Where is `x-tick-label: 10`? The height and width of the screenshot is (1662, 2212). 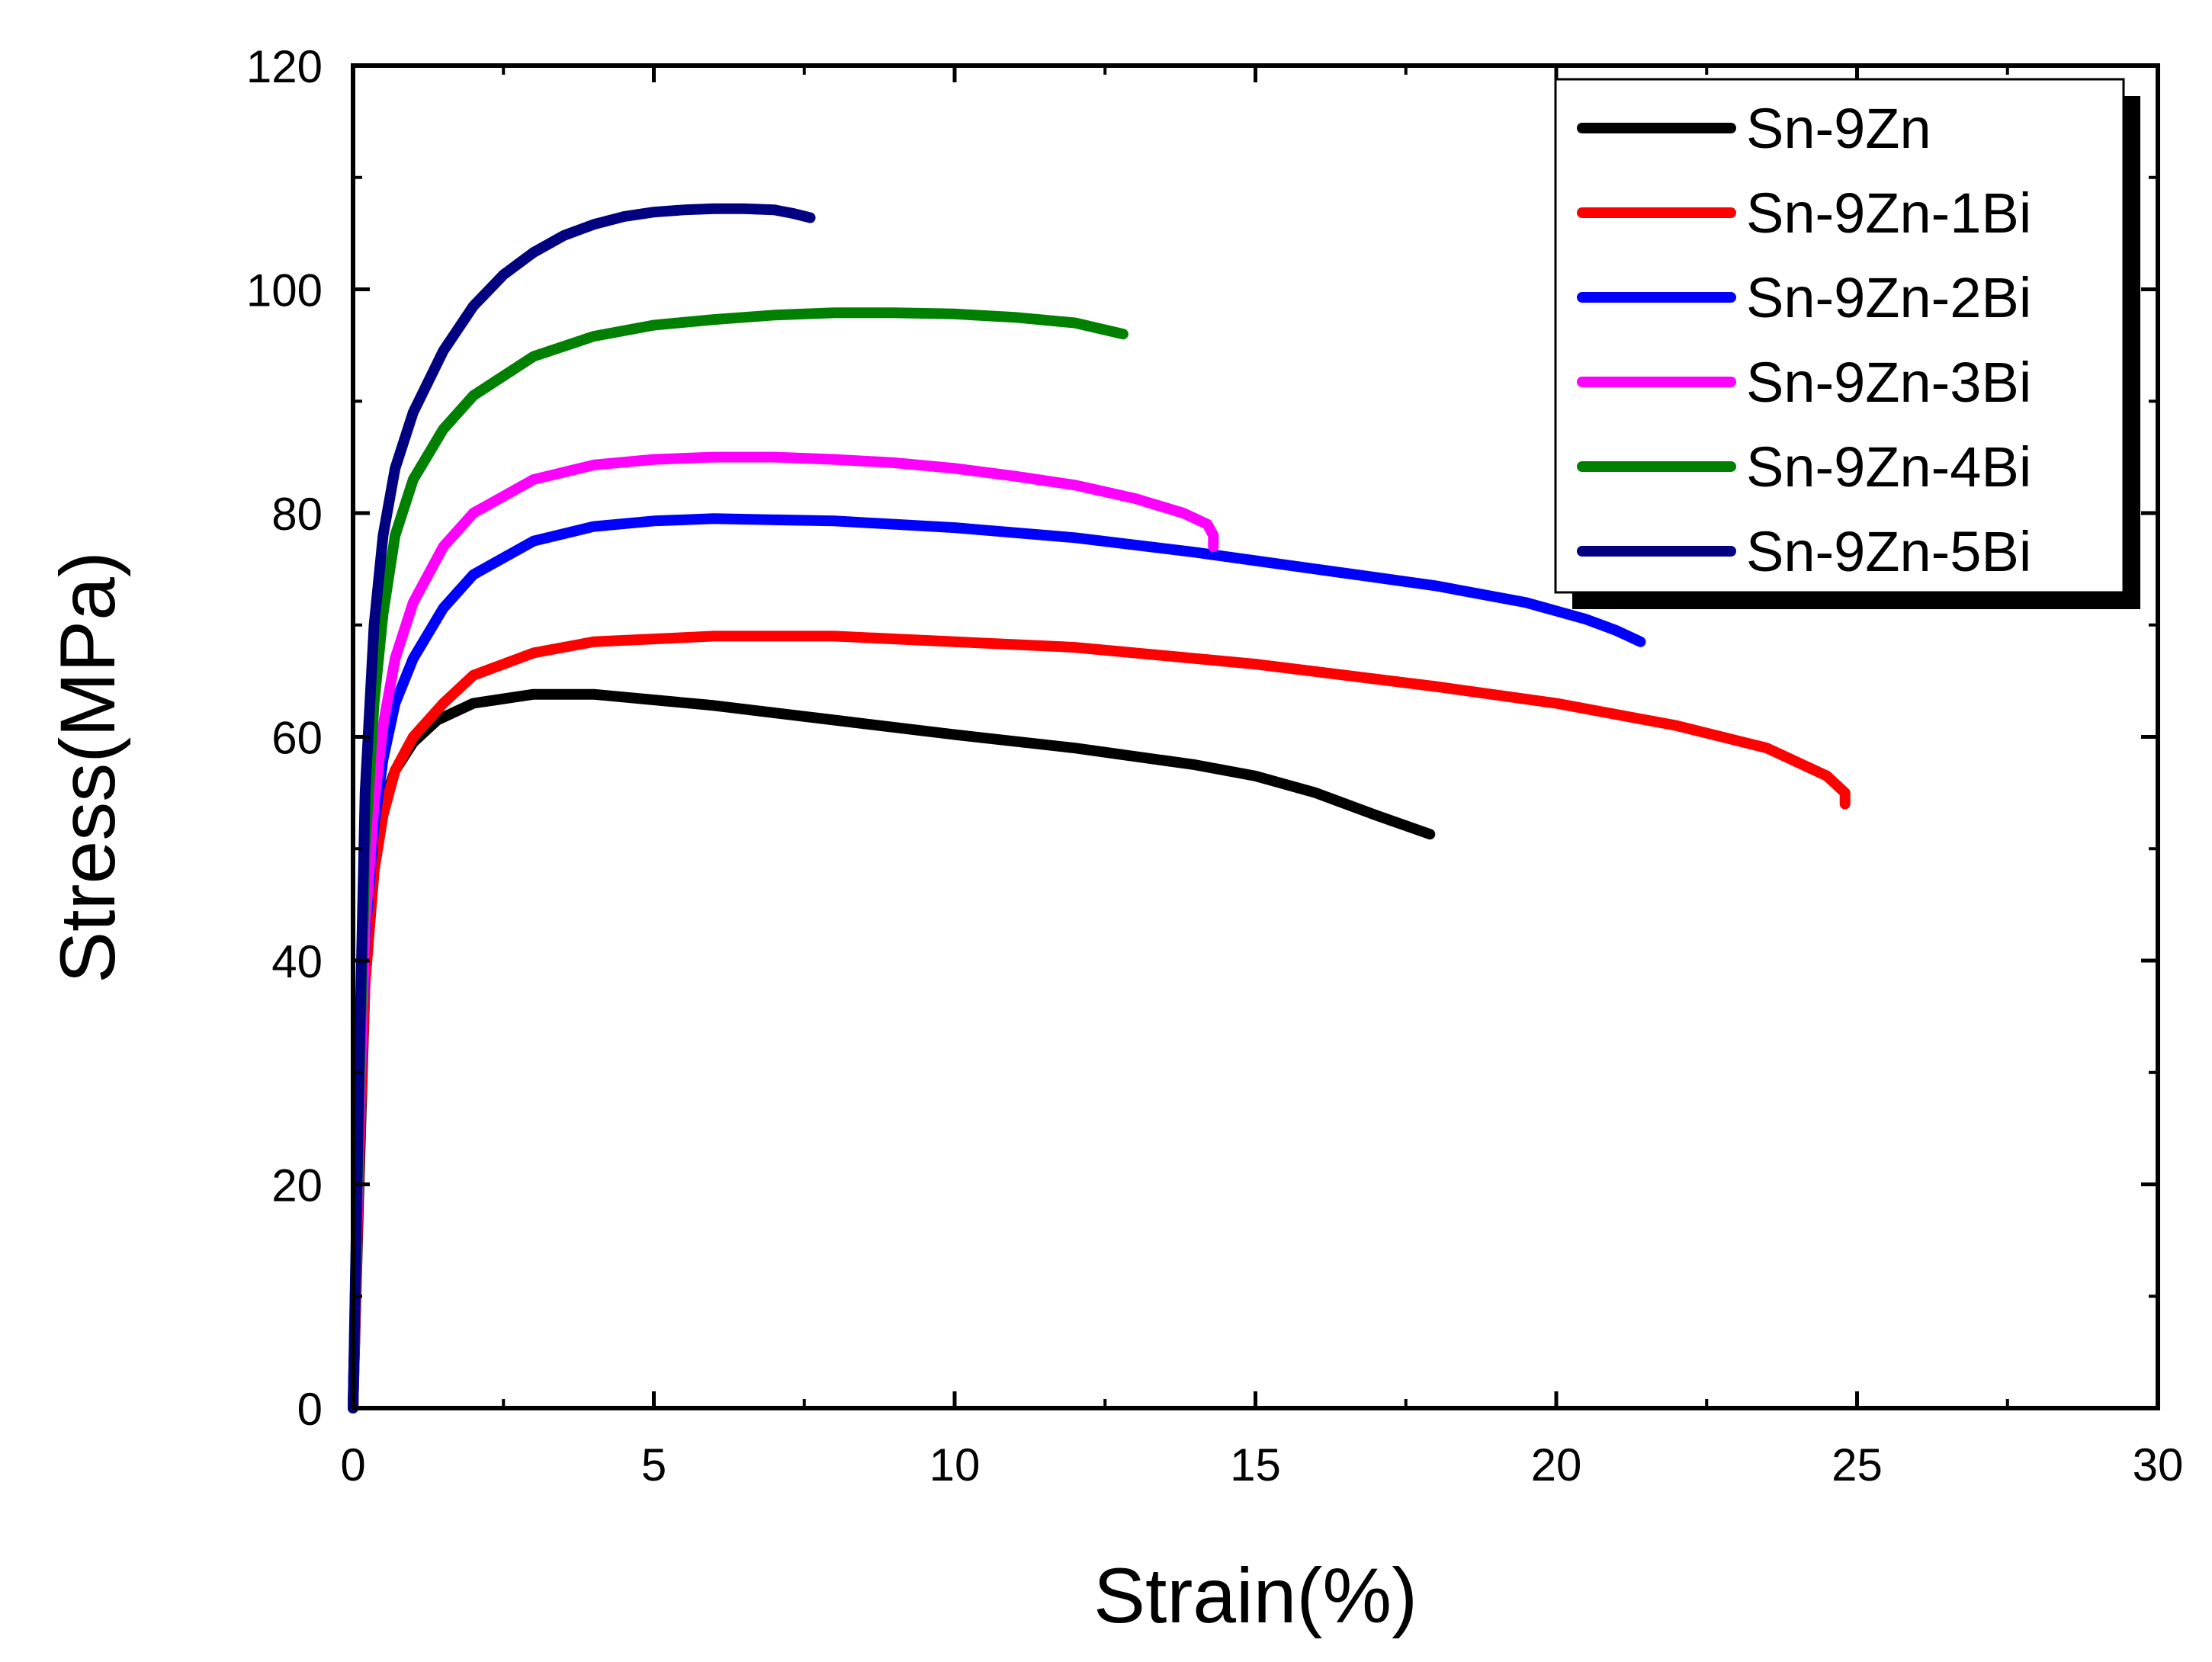 x-tick-label: 10 is located at coordinates (955, 1464).